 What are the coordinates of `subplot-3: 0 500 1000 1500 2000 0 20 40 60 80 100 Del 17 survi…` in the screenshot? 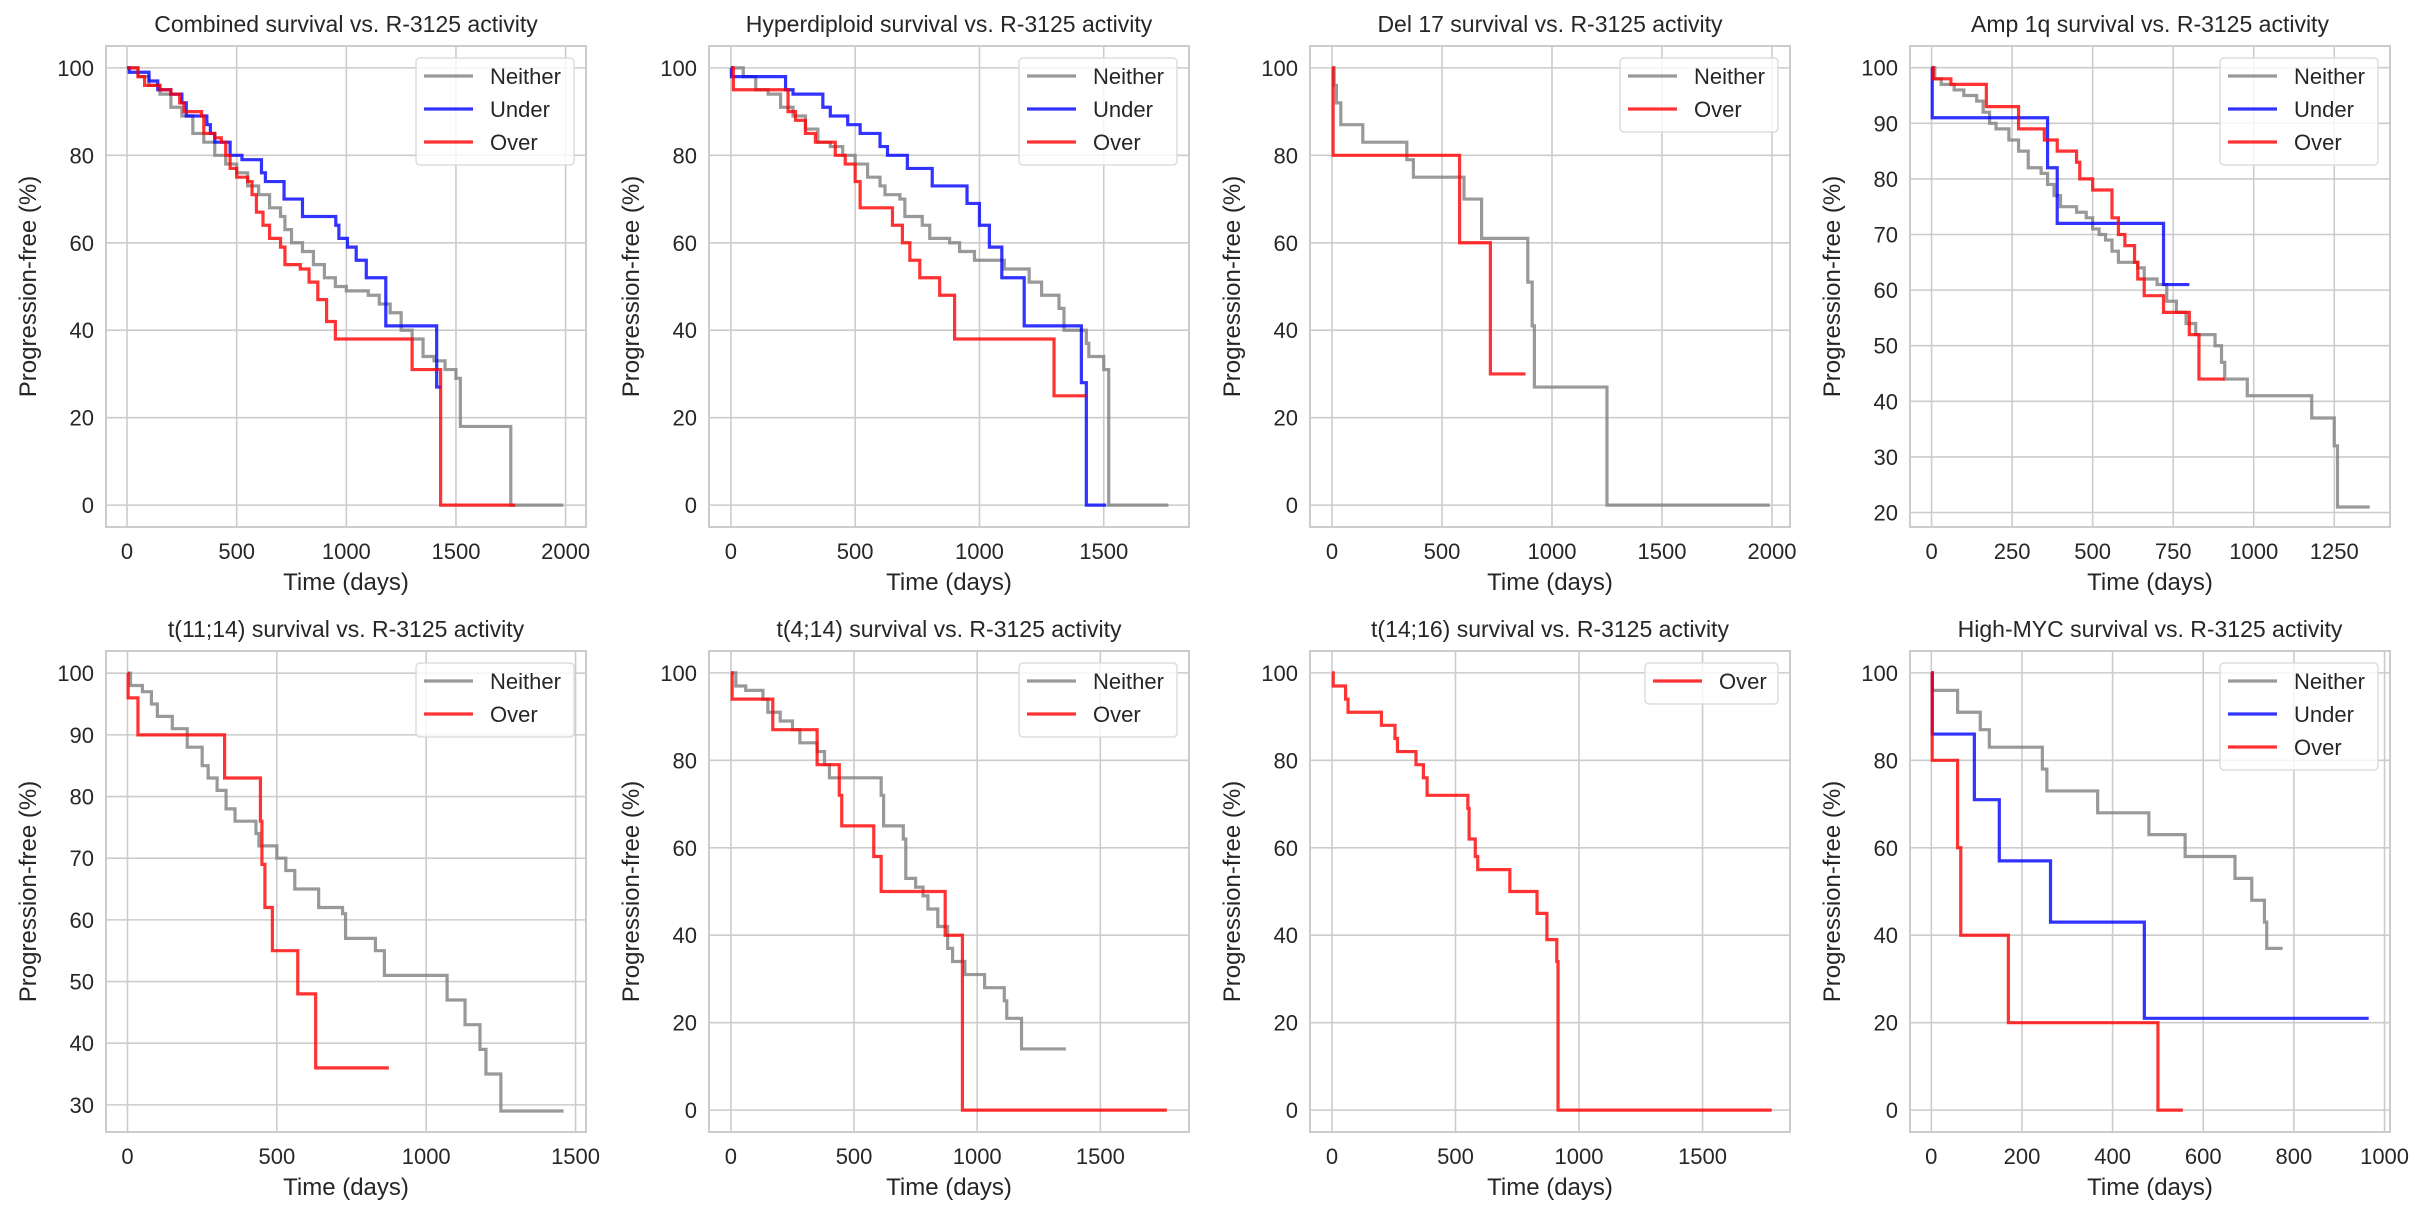 It's located at (1507, 303).